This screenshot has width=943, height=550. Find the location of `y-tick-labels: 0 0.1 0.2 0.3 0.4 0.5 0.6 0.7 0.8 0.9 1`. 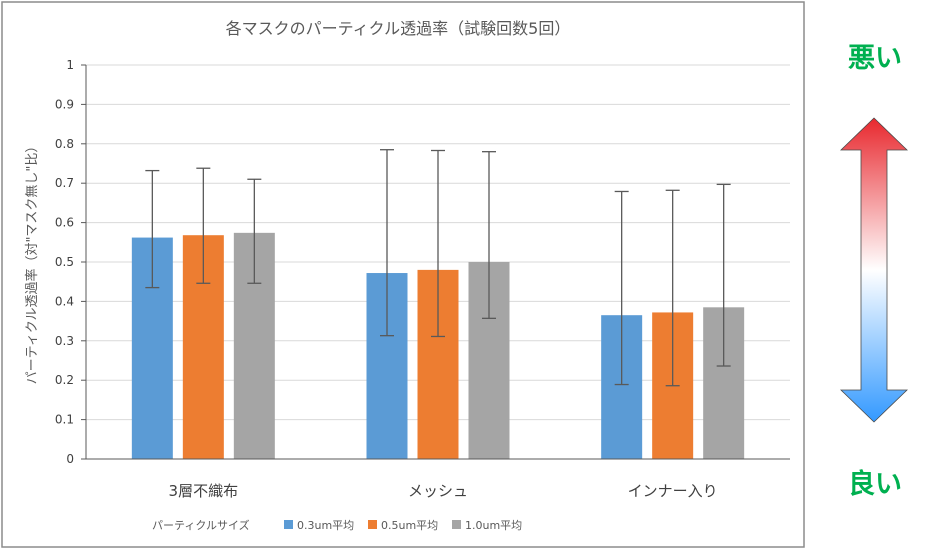

y-tick-labels: 0 0.1 0.2 0.3 0.4 0.5 0.6 0.7 0.8 0.9 1 is located at coordinates (64, 262).